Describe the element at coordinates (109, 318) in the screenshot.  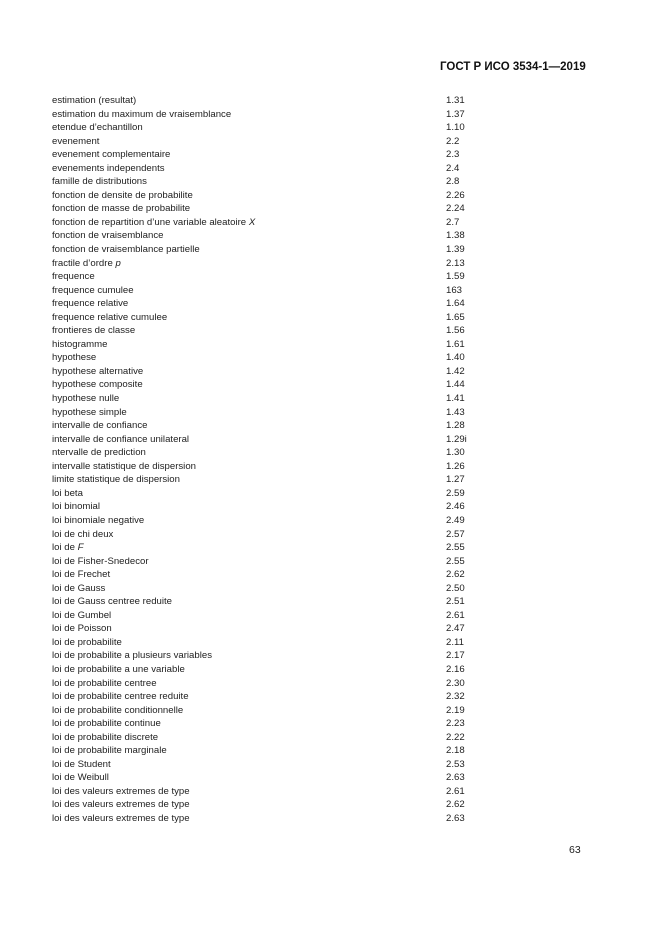
I see `index-term: frequence relative cumulee` at that location.